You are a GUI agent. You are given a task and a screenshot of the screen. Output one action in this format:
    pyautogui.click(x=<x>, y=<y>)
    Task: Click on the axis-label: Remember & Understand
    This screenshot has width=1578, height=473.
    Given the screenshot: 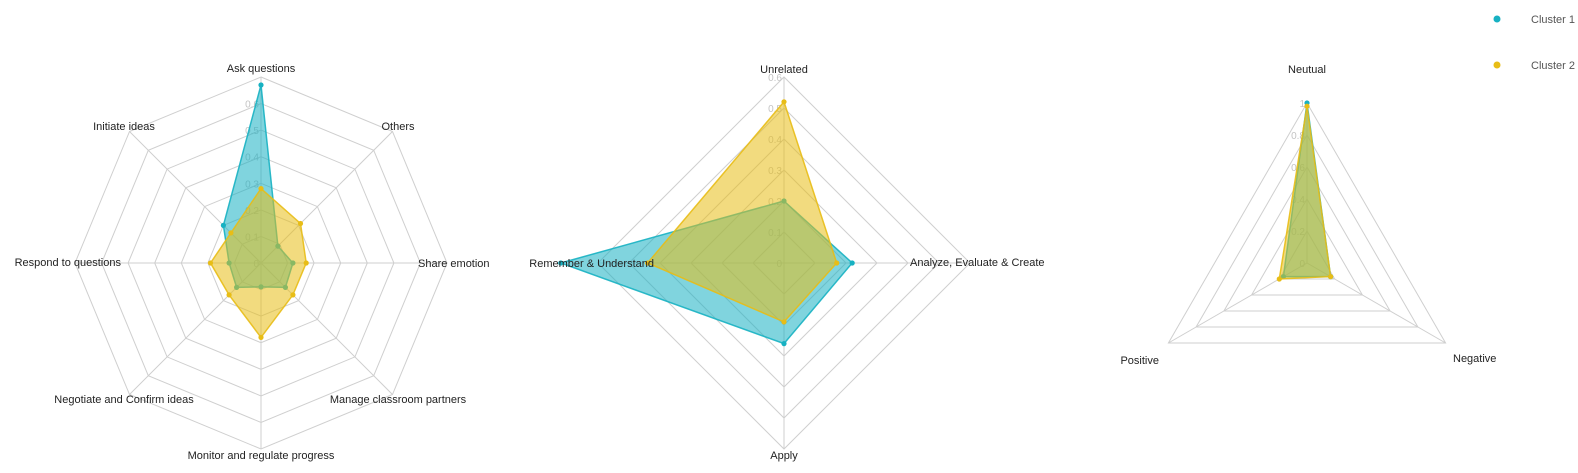 What is the action you would take?
    pyautogui.click(x=591, y=264)
    